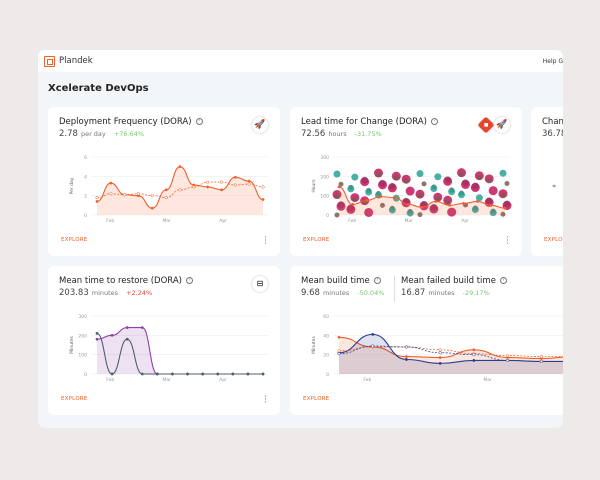 This screenshot has width=600, height=480. Describe the element at coordinates (310, 293) in the screenshot. I see `metric-value: 9.68` at that location.